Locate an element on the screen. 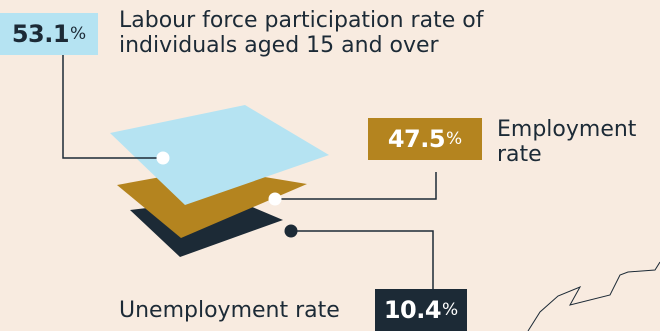 Image resolution: width=660 pixels, height=331 pixels. labour-force-connector is located at coordinates (112, 107).